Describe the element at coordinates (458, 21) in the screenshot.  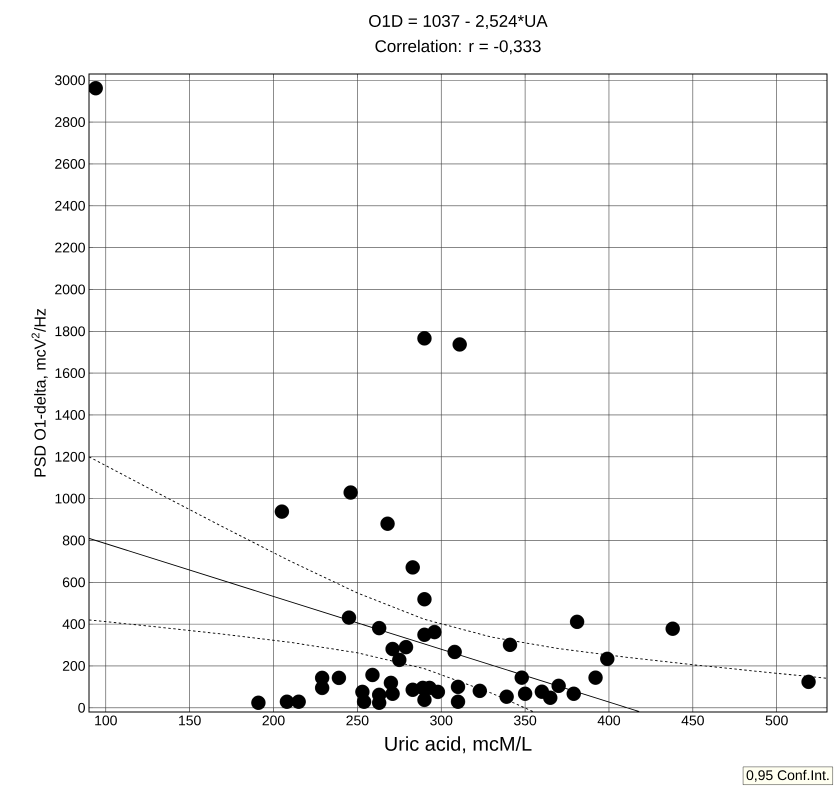
I see `chart-title: O1D = 1037 - 2,524*UA` at that location.